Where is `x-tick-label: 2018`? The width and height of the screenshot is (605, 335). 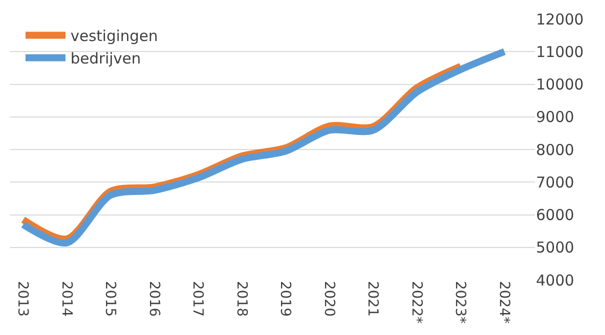 x-tick-label: 2018 is located at coordinates (241, 299).